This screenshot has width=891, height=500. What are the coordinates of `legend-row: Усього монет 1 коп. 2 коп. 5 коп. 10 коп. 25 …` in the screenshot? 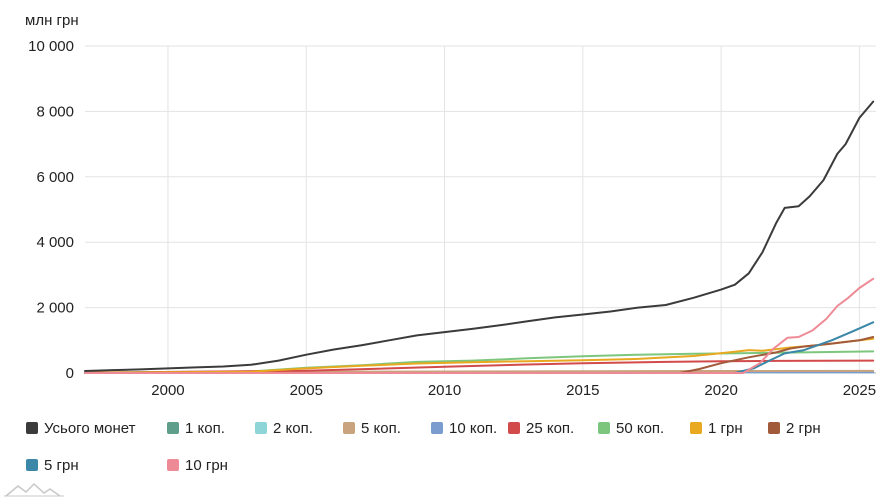 It's located at (456, 428).